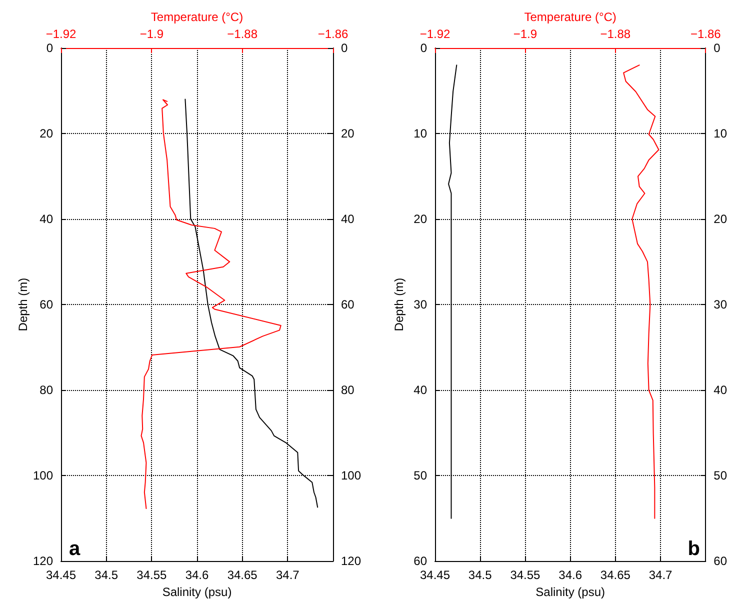  I want to click on y-tick-label: 100, so click(43, 475).